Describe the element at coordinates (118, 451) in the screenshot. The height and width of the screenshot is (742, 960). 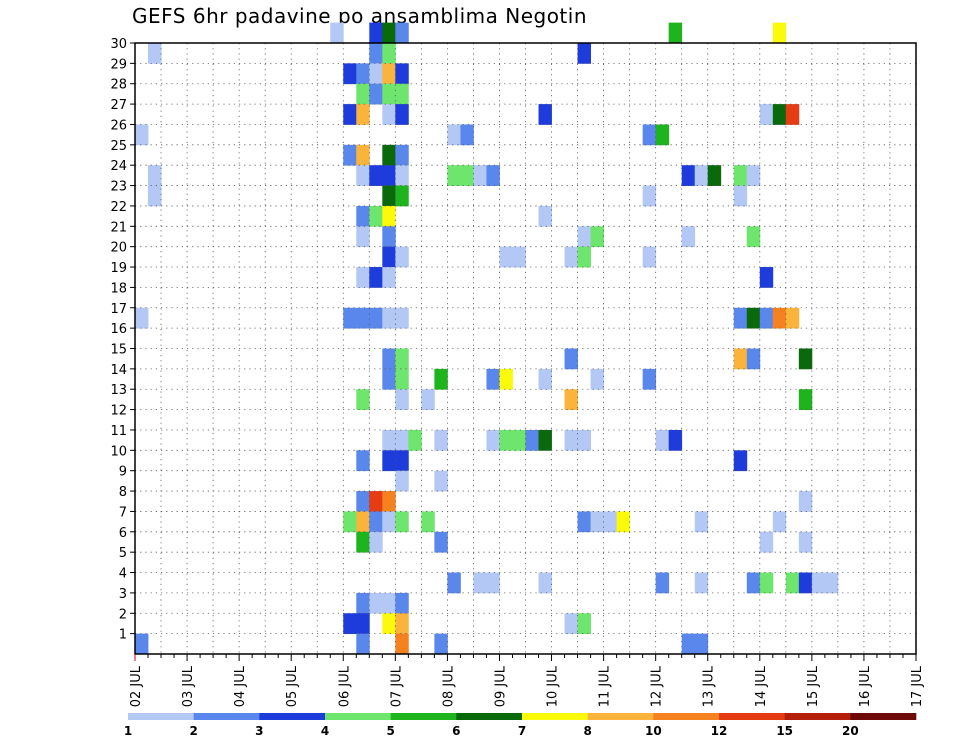
I see `y-tick-label: 10` at that location.